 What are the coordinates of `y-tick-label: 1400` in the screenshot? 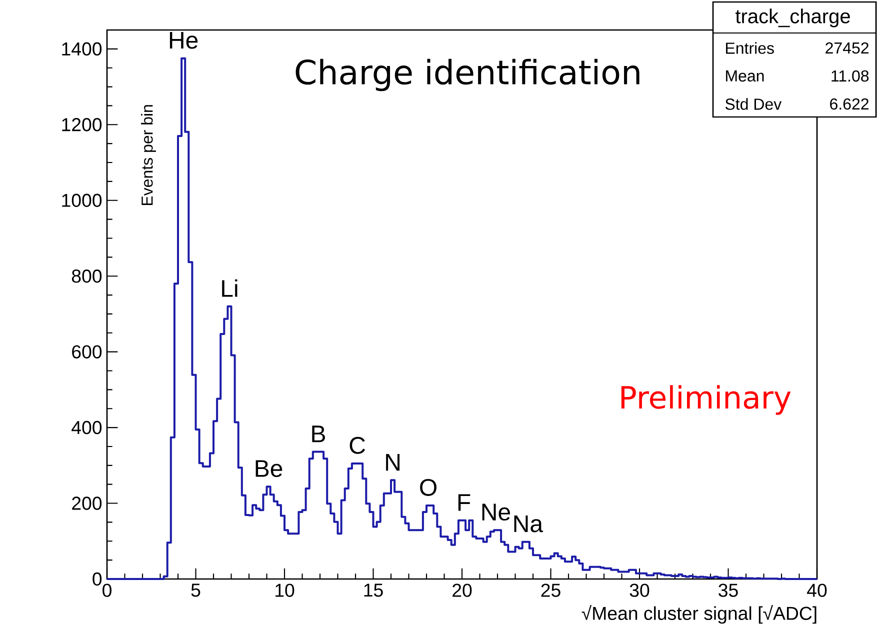 It's located at (82, 49).